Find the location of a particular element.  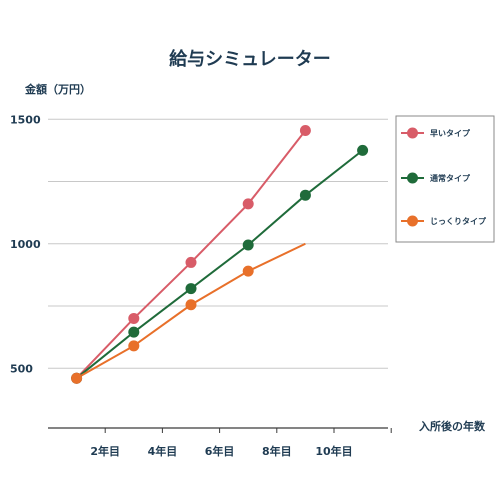

x-tick-label: 6年目 is located at coordinates (220, 451).